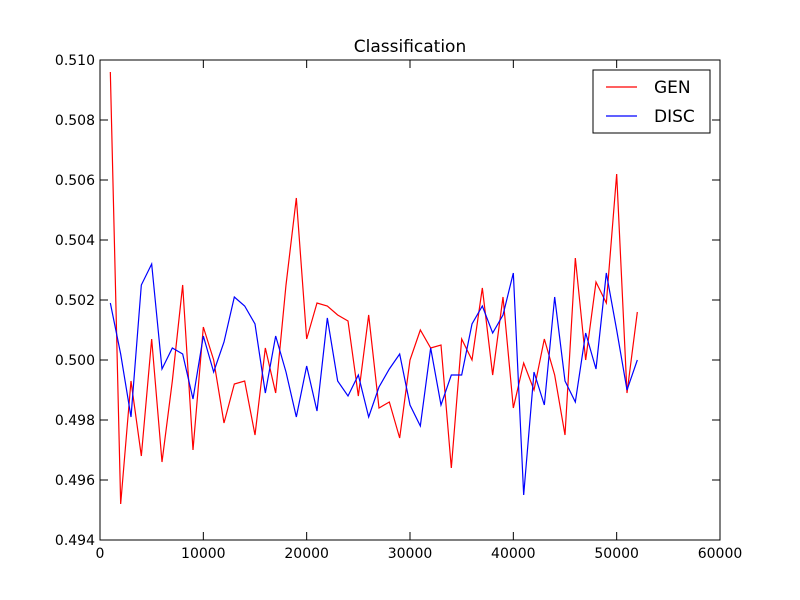 The width and height of the screenshot is (800, 600). Describe the element at coordinates (672, 88) in the screenshot. I see `legend-label-gen: GEN` at that location.